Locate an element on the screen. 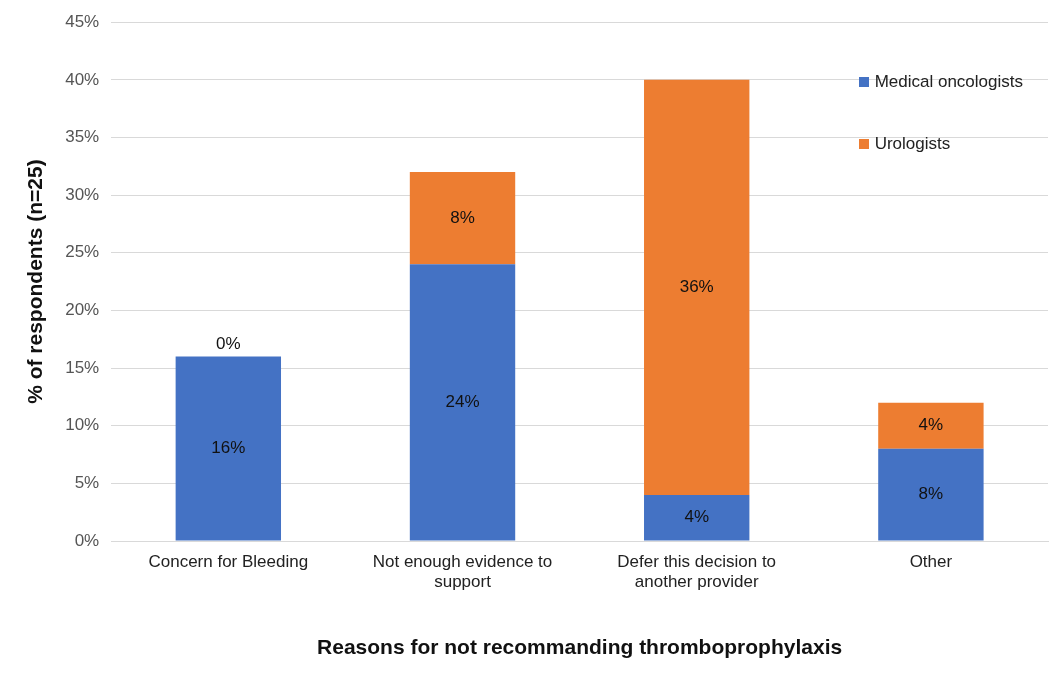 The image size is (1058, 675). y-tick-label: 15% is located at coordinates (82, 367).